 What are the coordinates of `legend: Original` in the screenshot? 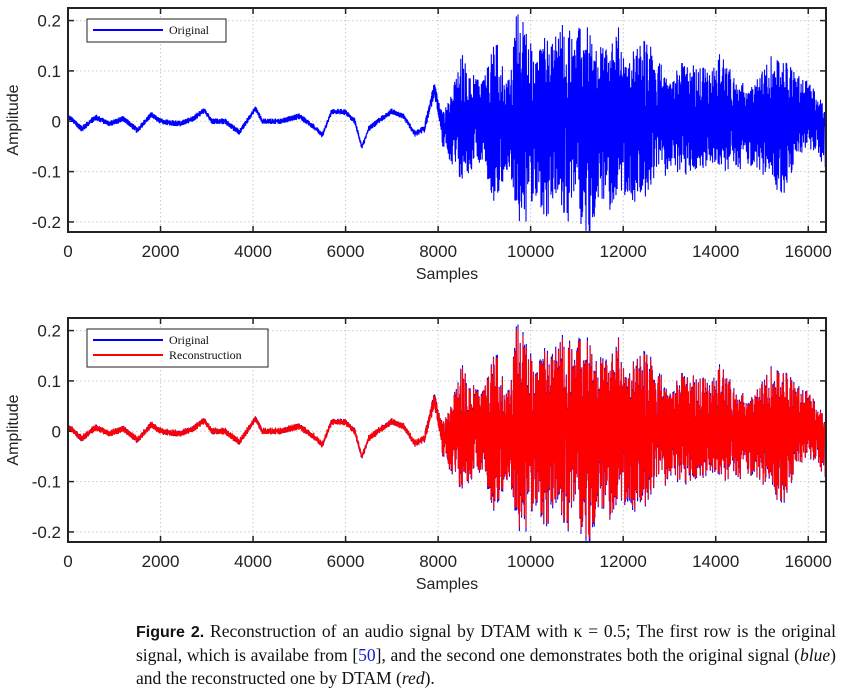 It's located at (156, 30).